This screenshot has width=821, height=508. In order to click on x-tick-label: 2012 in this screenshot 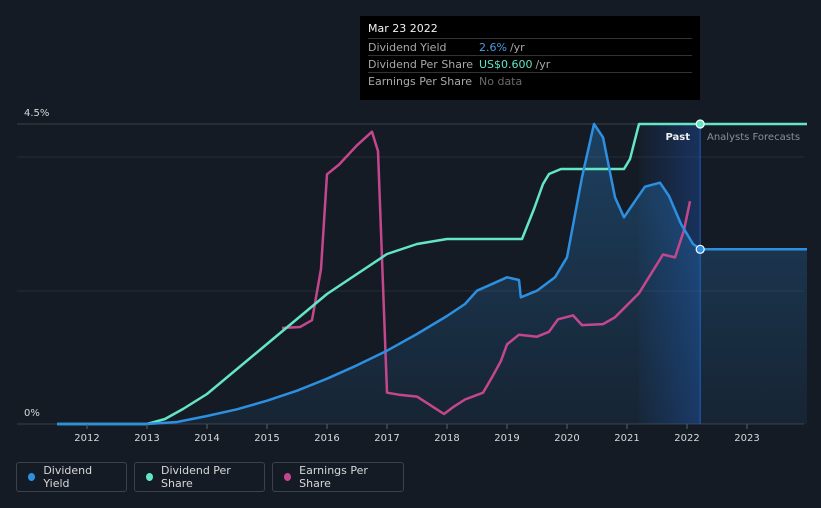, I will do `click(86, 438)`.